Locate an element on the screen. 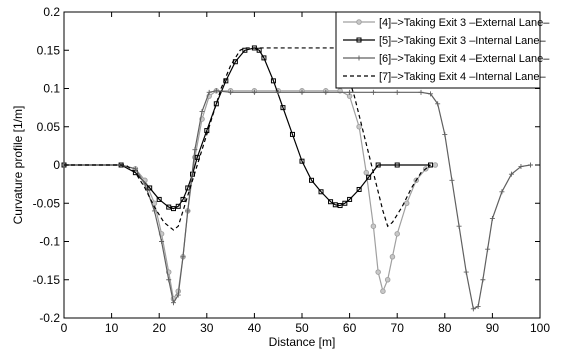 This screenshot has width=583, height=350. legend-box is located at coordinates (438, 50).